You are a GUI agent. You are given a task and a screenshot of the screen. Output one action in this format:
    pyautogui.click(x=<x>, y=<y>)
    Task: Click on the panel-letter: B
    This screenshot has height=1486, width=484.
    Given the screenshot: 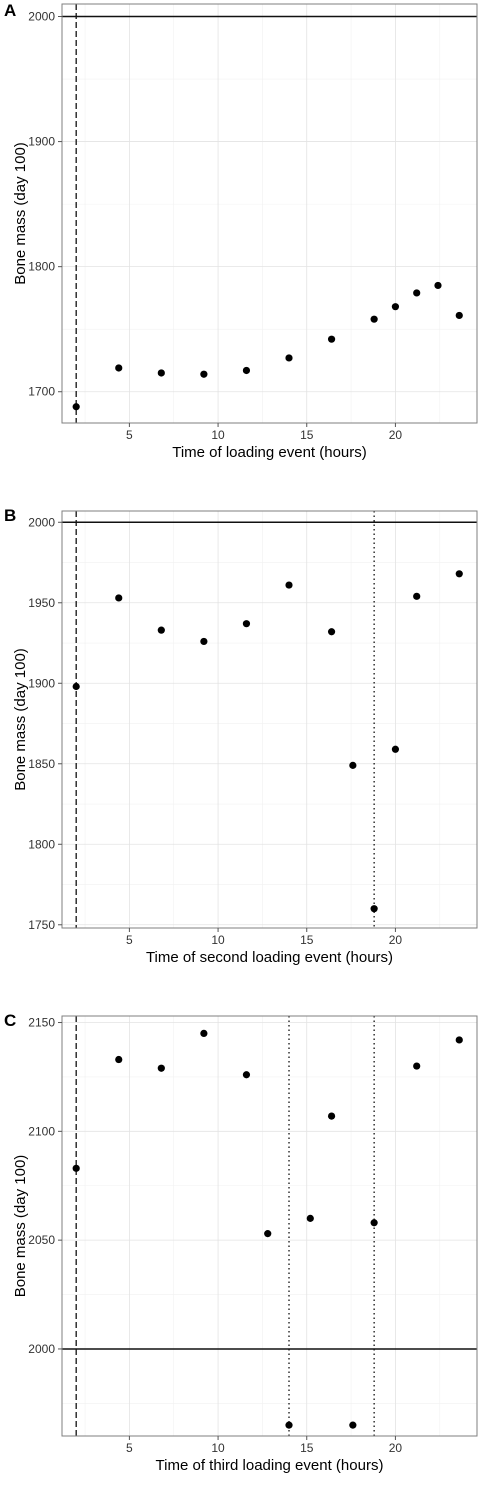 What is the action you would take?
    pyautogui.click(x=10, y=515)
    